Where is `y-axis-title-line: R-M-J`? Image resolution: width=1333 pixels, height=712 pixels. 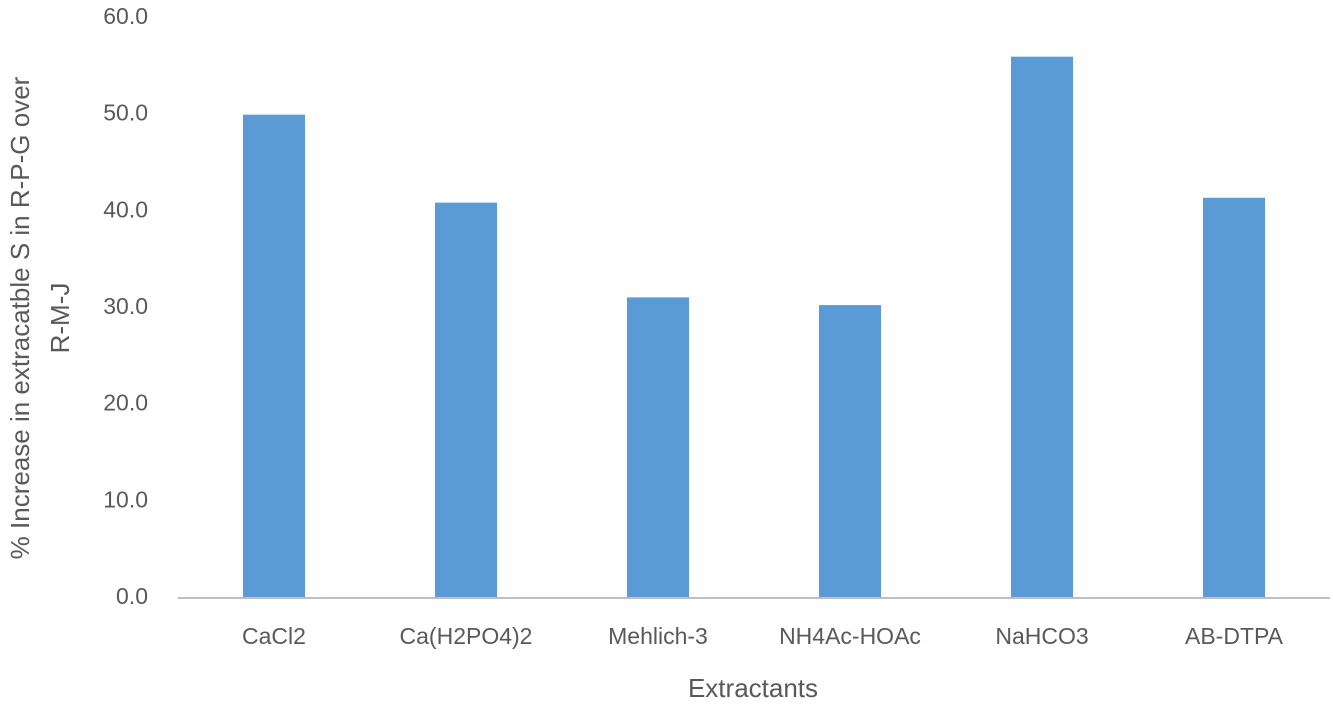 y-axis-title-line: R-M-J is located at coordinates (60, 318).